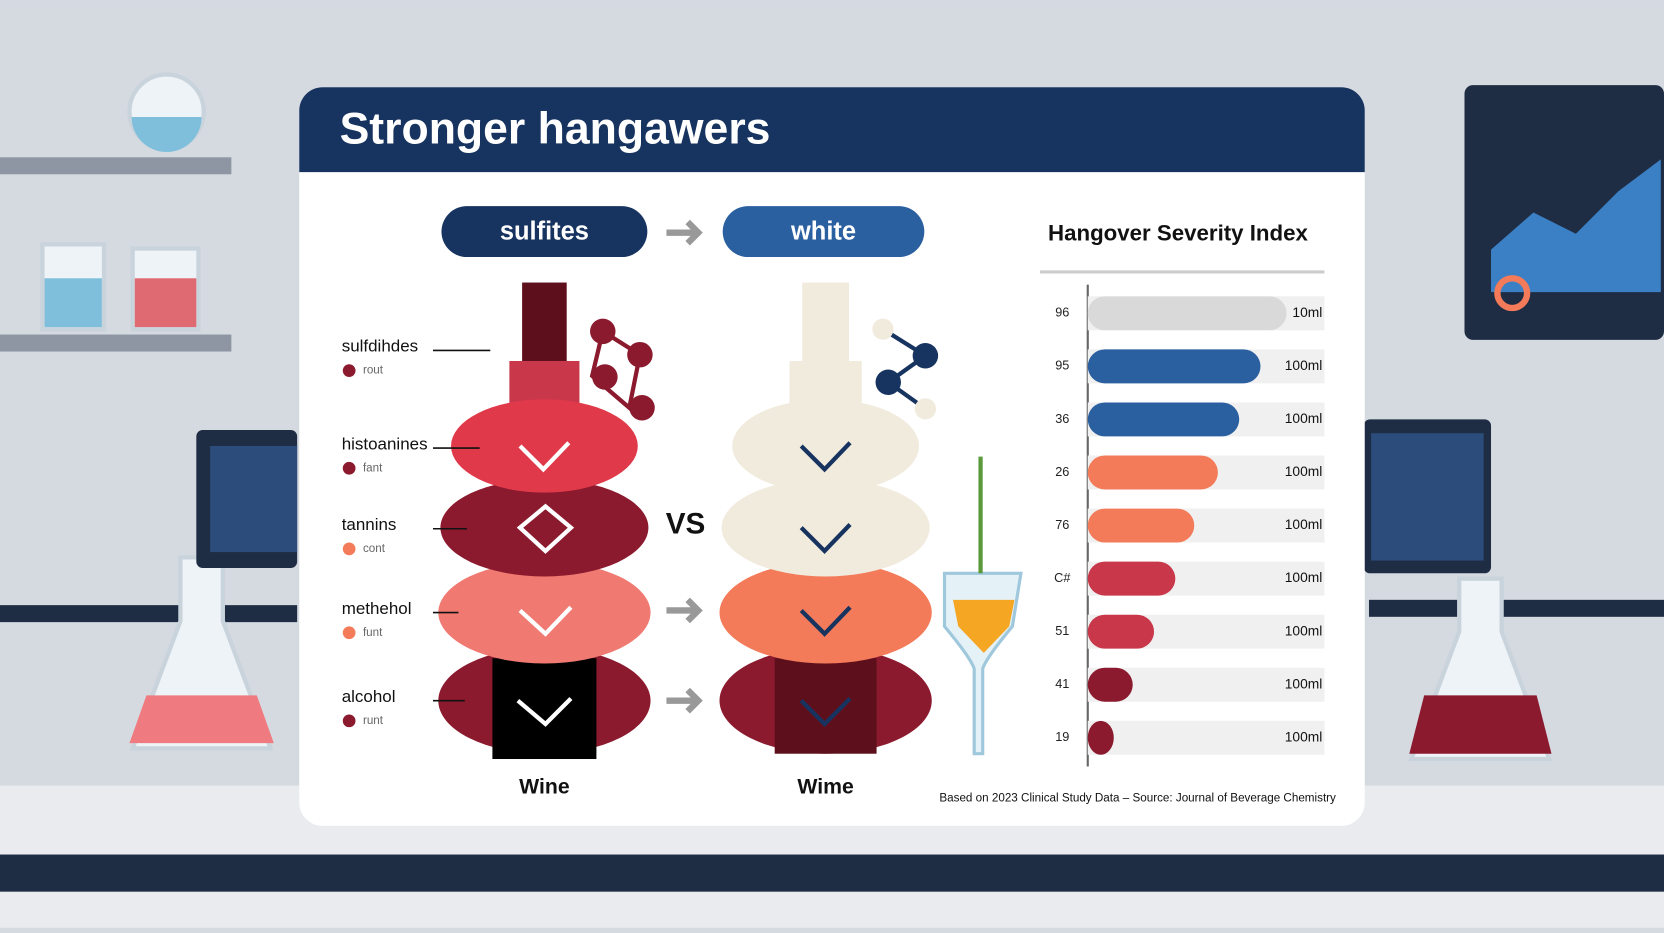 The width and height of the screenshot is (1664, 933). I want to click on layer-note: rout, so click(373, 370).